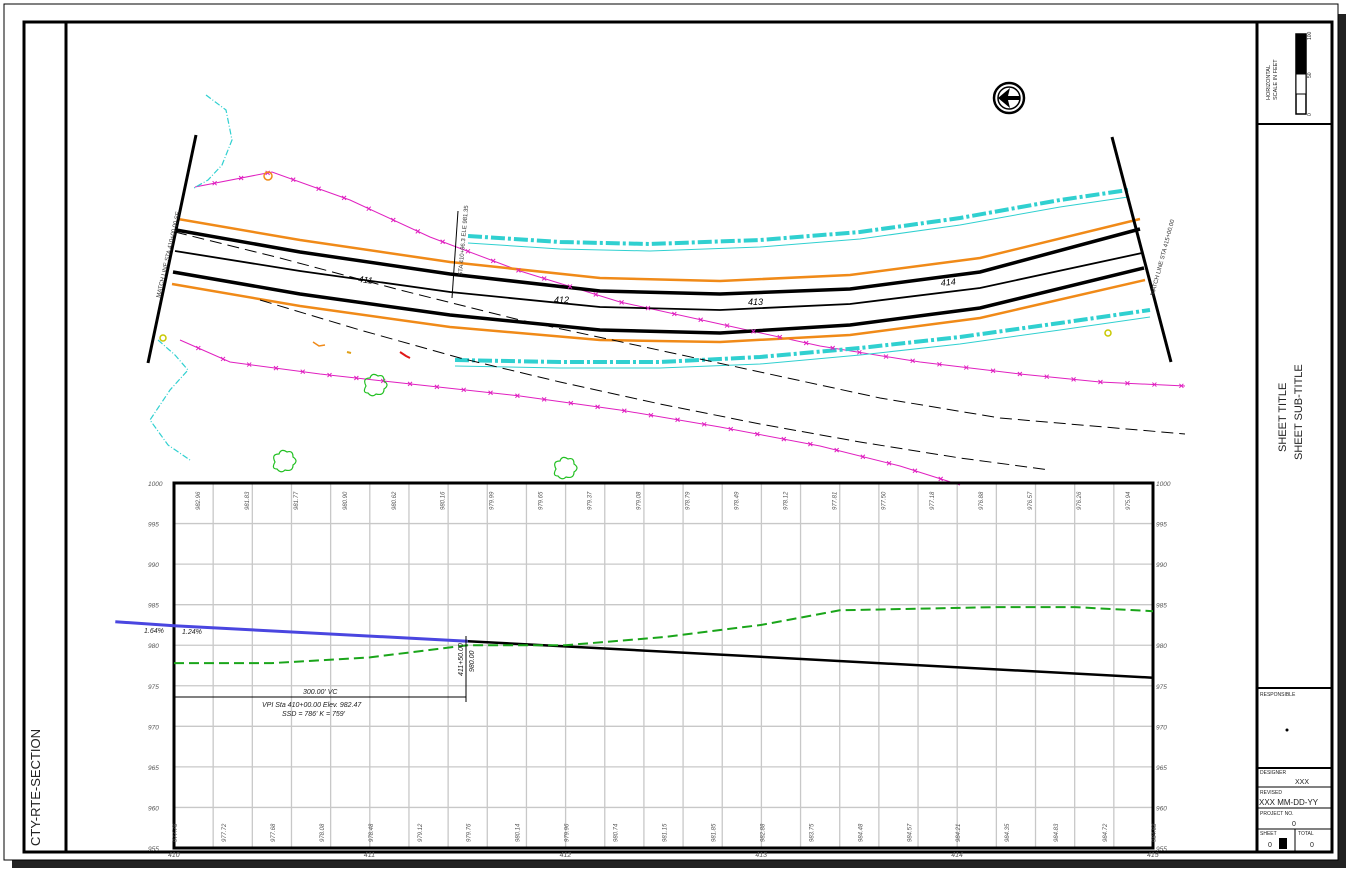 This screenshot has width=1348, height=869. What do you see at coordinates (153, 565) in the screenshot?
I see `elevation-tick-left: 990` at bounding box center [153, 565].